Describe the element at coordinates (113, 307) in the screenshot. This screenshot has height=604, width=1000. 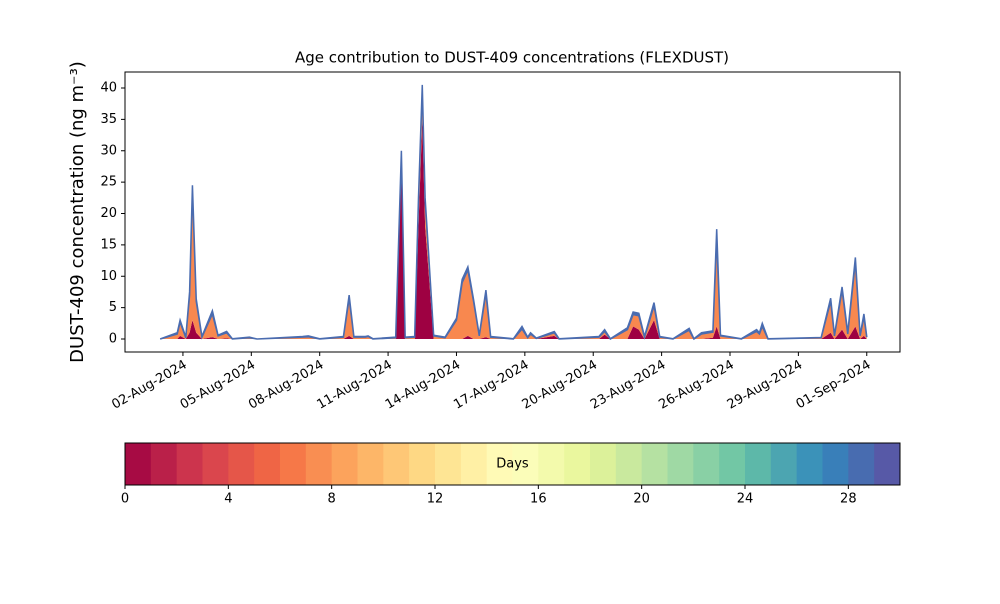
I see `y-tick-label: 5` at that location.